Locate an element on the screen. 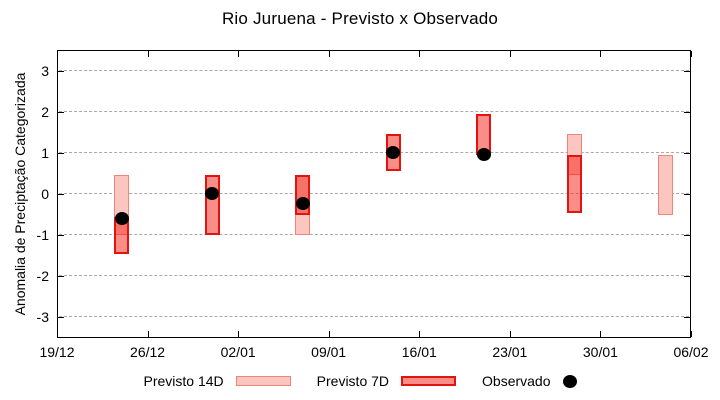  legend-item-observado: Observado is located at coordinates (529, 381).